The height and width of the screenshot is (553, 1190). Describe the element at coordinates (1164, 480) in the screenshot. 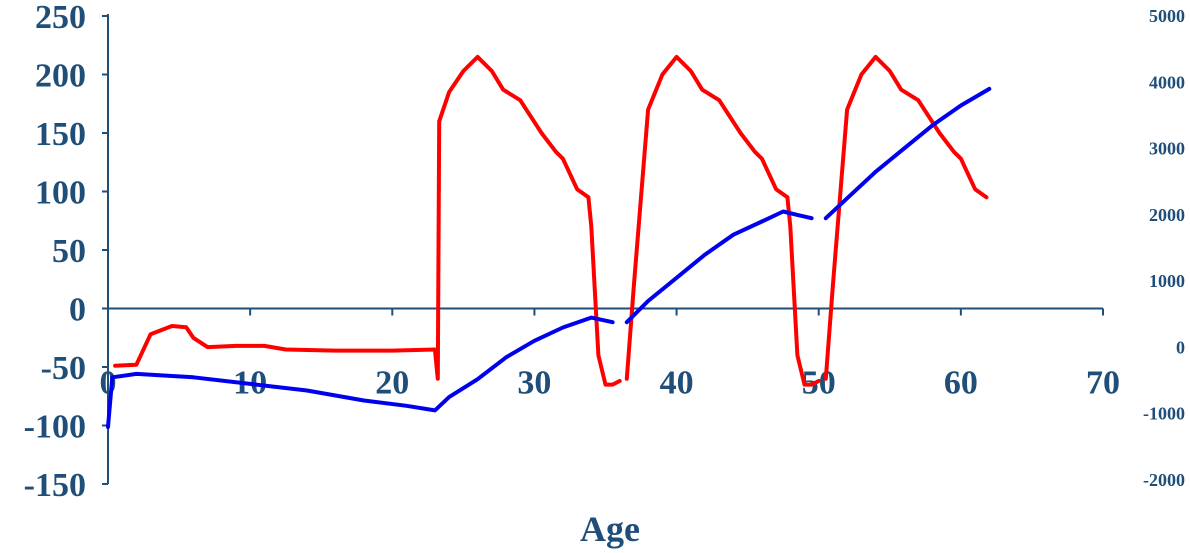

I see `right-y-tick-label: -2000` at that location.